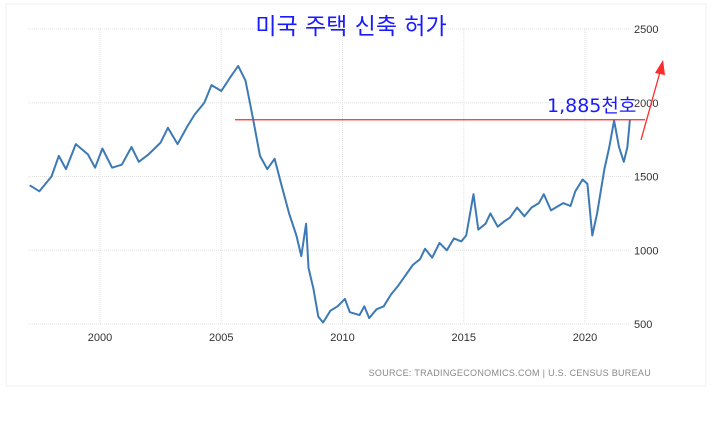  I want to click on trend-arrow-icon, so click(652, 100).